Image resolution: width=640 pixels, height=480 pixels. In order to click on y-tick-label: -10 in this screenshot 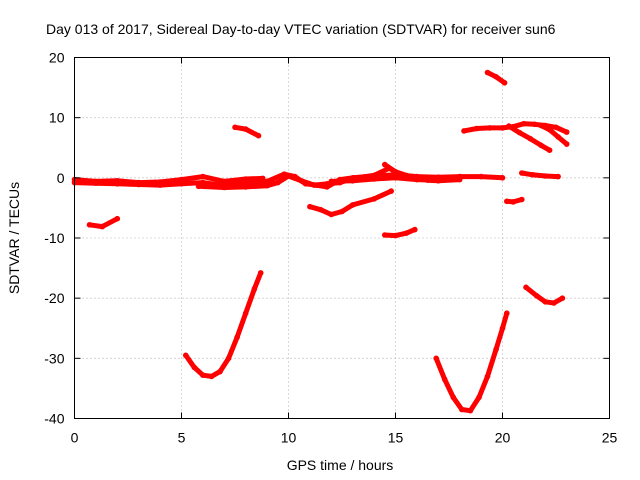, I will do `click(54, 238)`.